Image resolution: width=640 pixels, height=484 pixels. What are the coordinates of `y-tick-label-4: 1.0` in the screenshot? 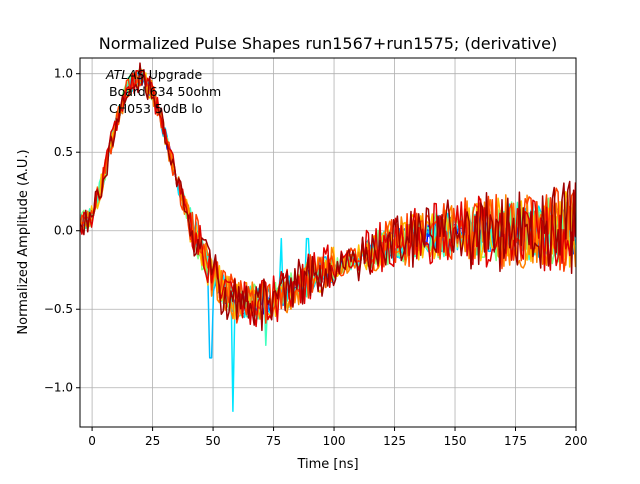 It's located at (63, 74).